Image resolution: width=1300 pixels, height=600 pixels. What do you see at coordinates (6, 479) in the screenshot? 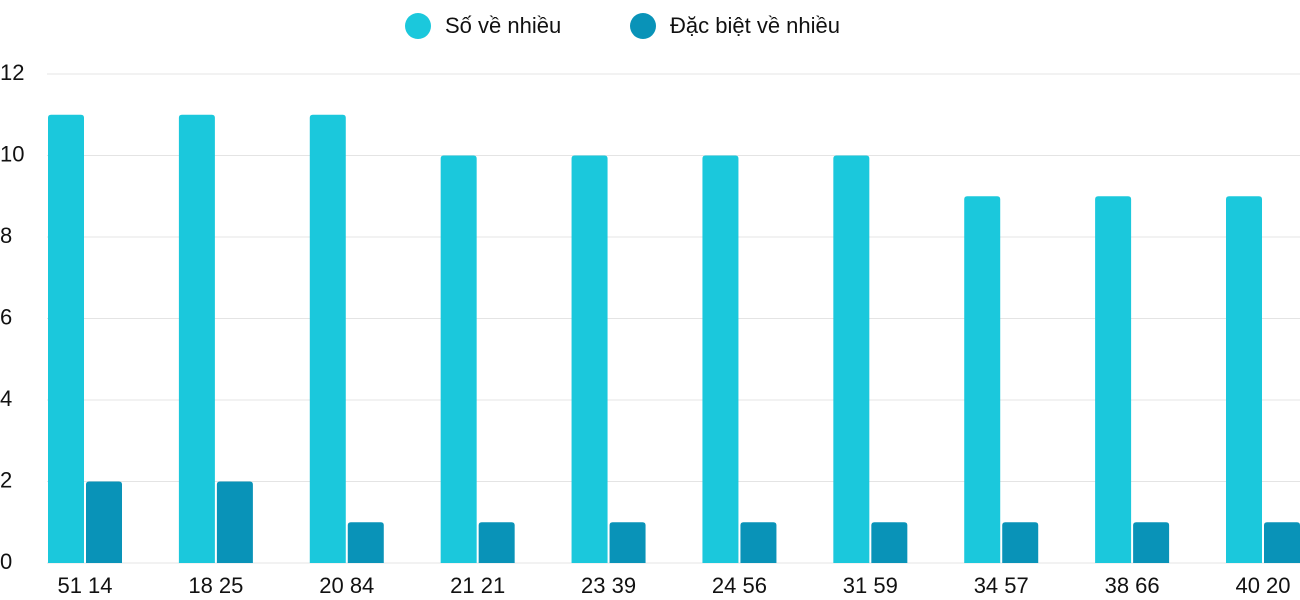
I see `y-tick-label: 2` at bounding box center [6, 479].